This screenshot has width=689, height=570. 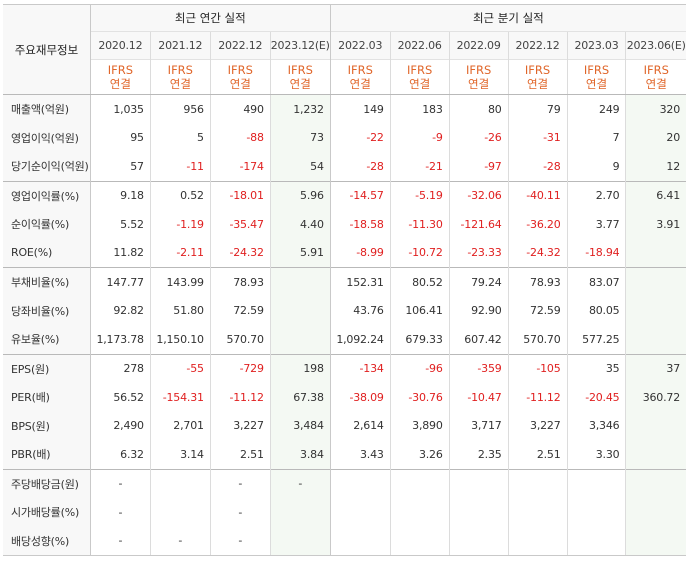 What do you see at coordinates (300, 166) in the screenshot?
I see `table-cell: 54` at bounding box center [300, 166].